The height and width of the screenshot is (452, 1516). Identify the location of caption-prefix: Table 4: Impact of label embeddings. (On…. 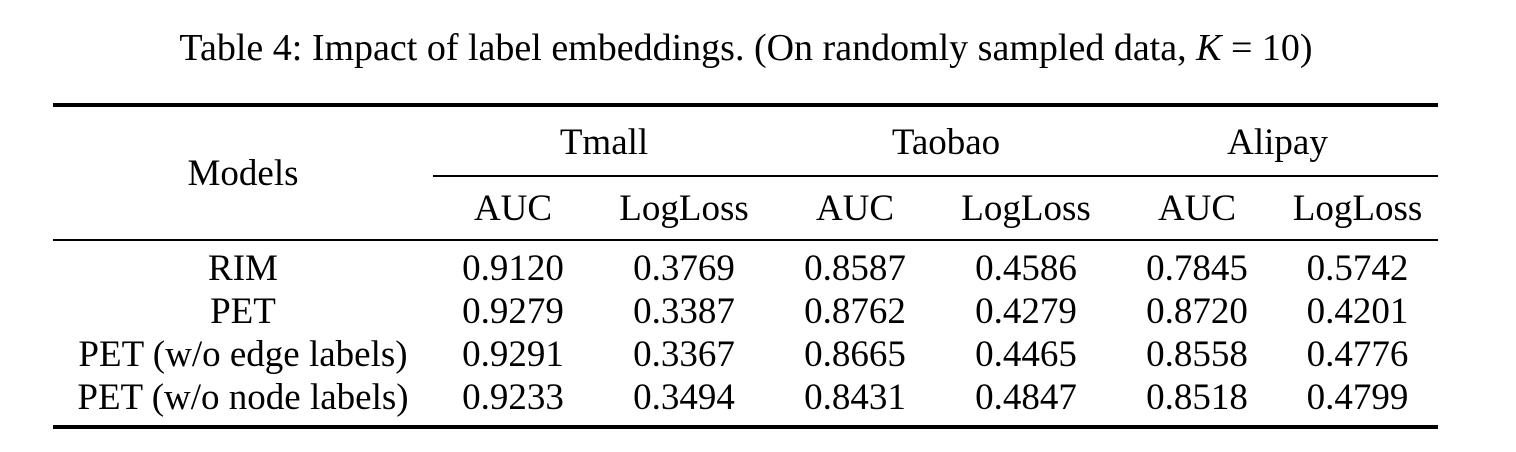
(688, 48).